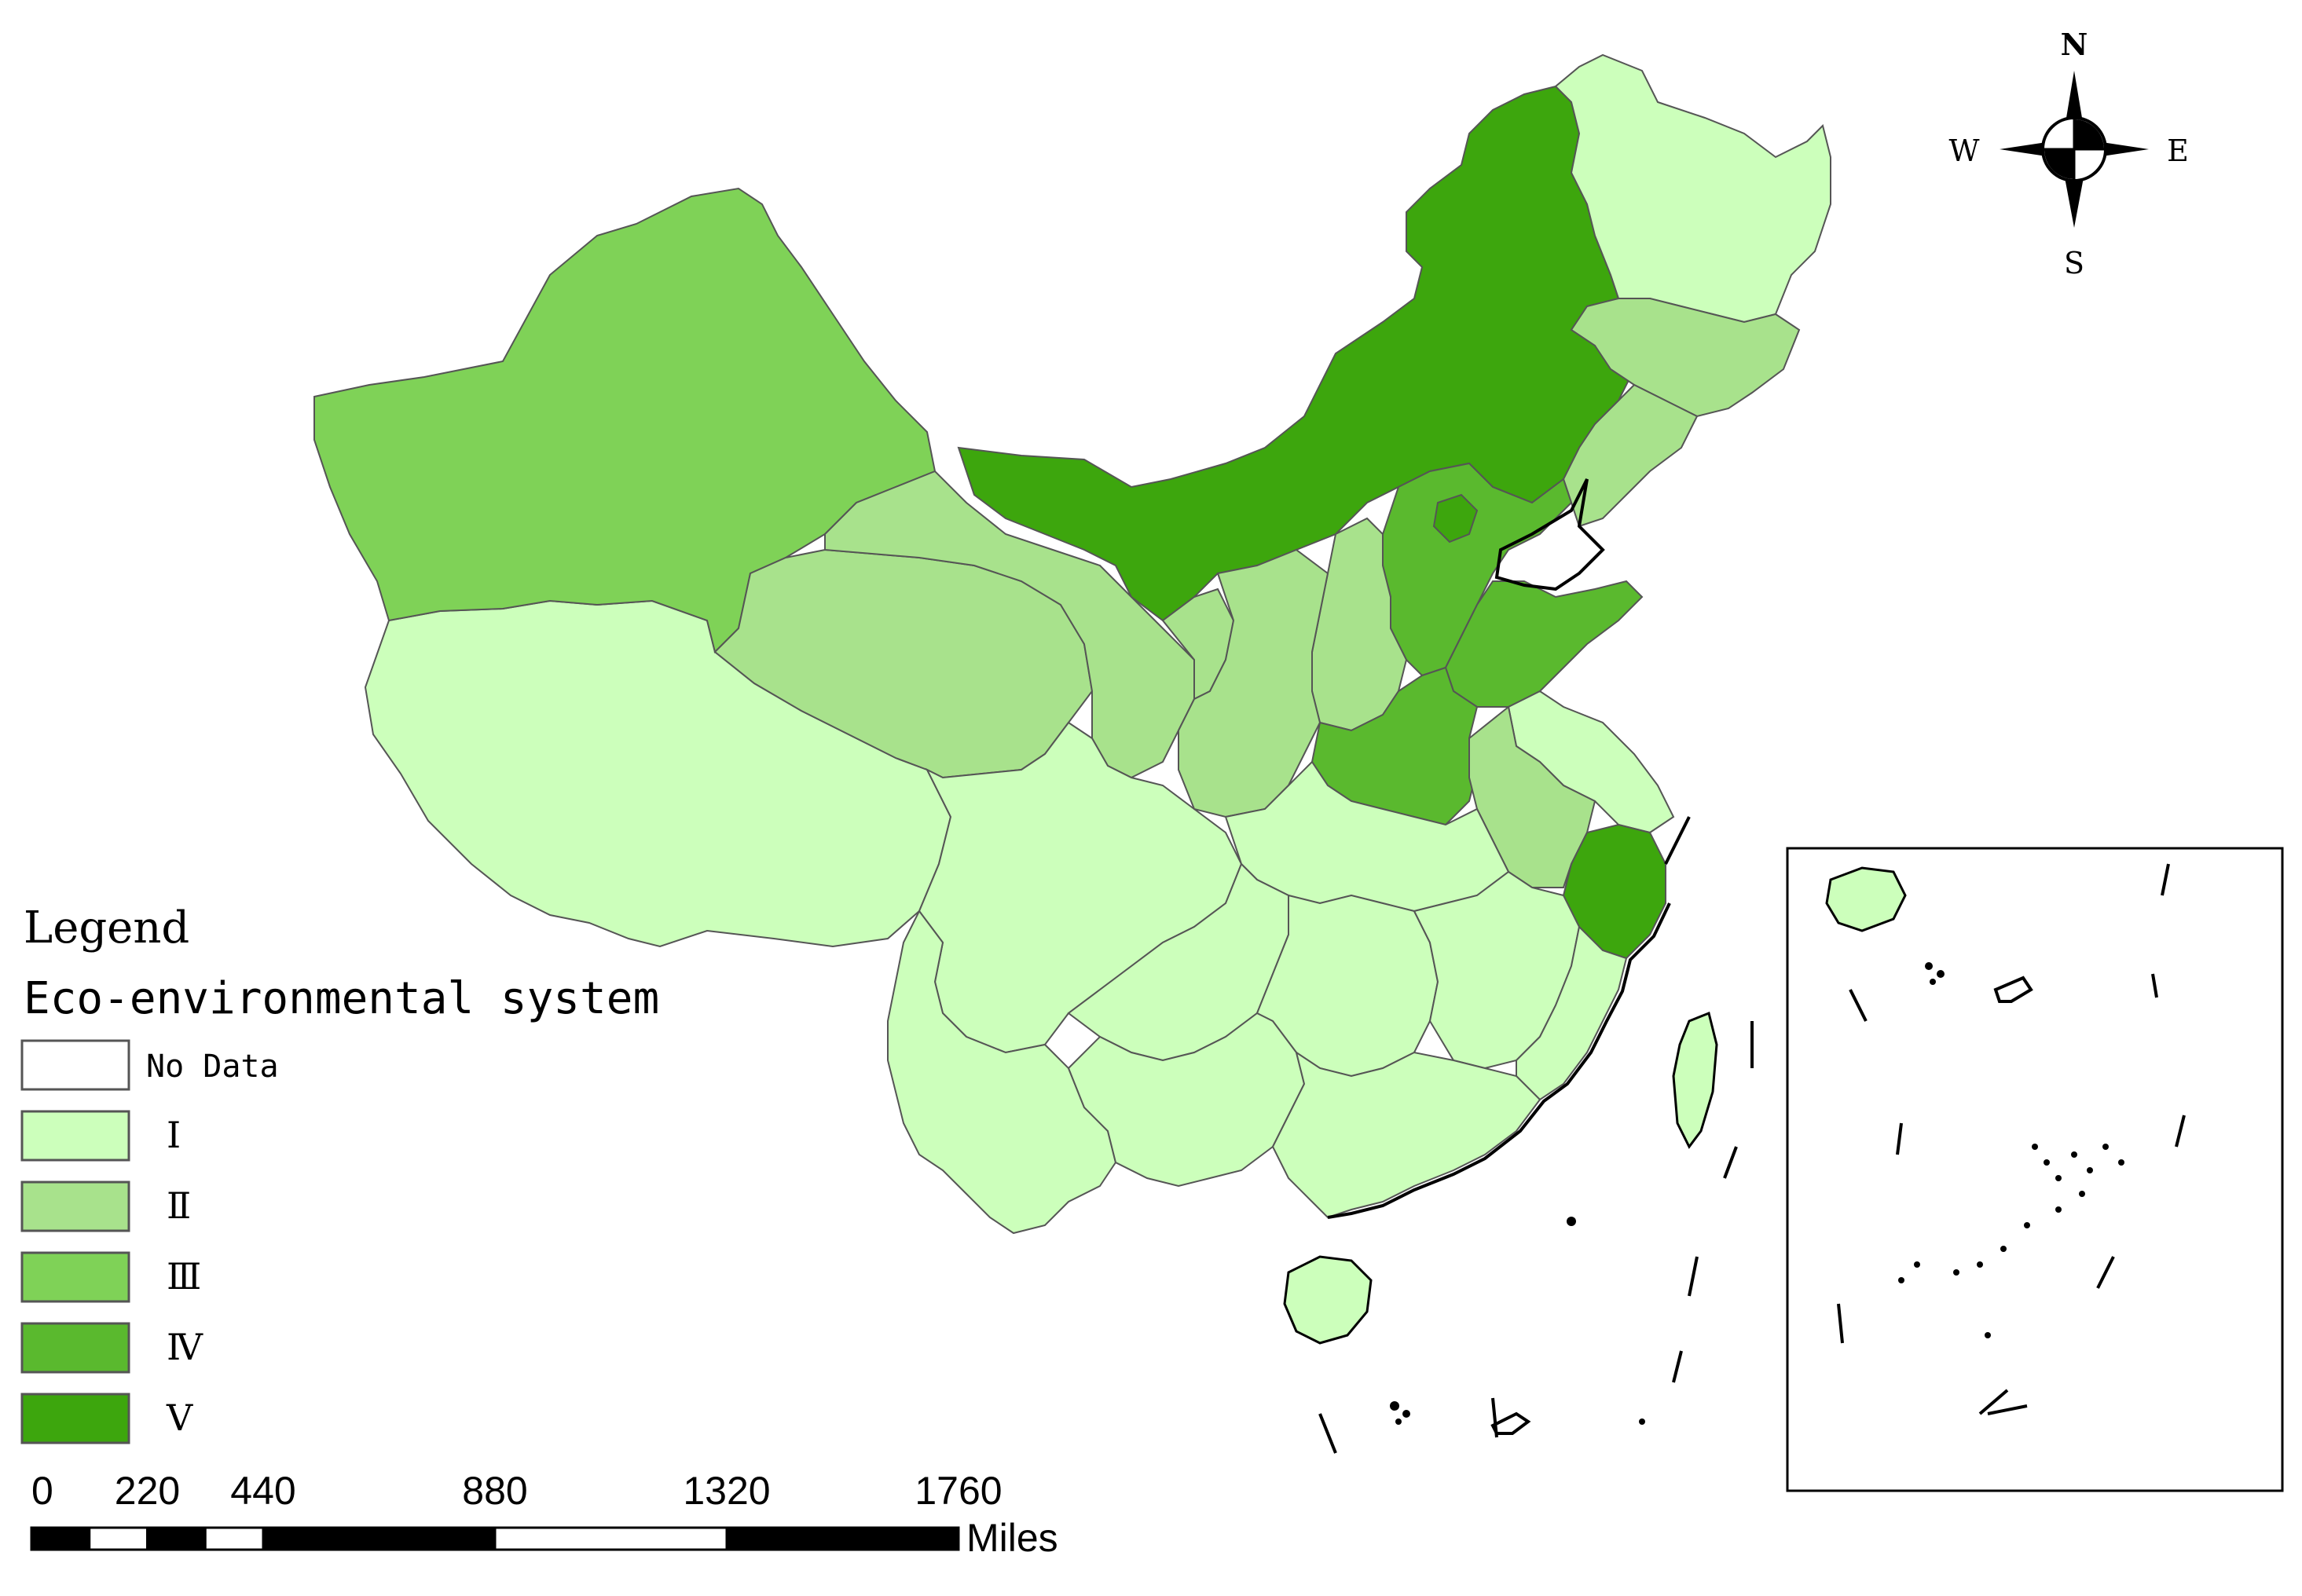 Image resolution: width=2302 pixels, height=1596 pixels. I want to click on bohai-gulf-outline, so click(1549, 534).